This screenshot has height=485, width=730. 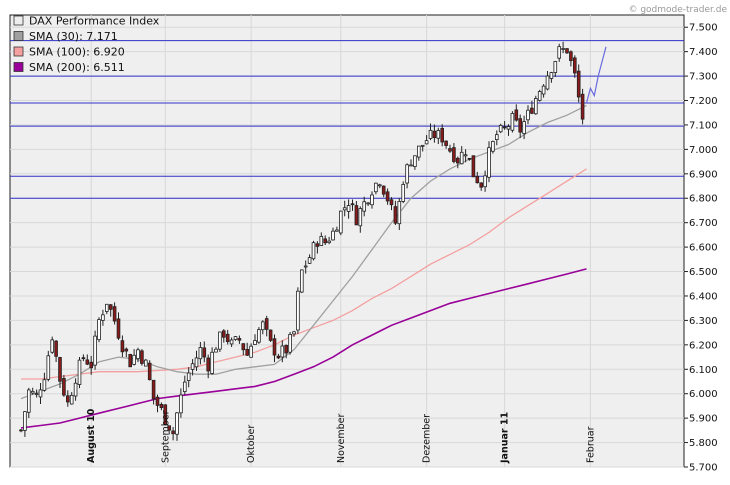 I want to click on legend-swatch, so click(x=18, y=36).